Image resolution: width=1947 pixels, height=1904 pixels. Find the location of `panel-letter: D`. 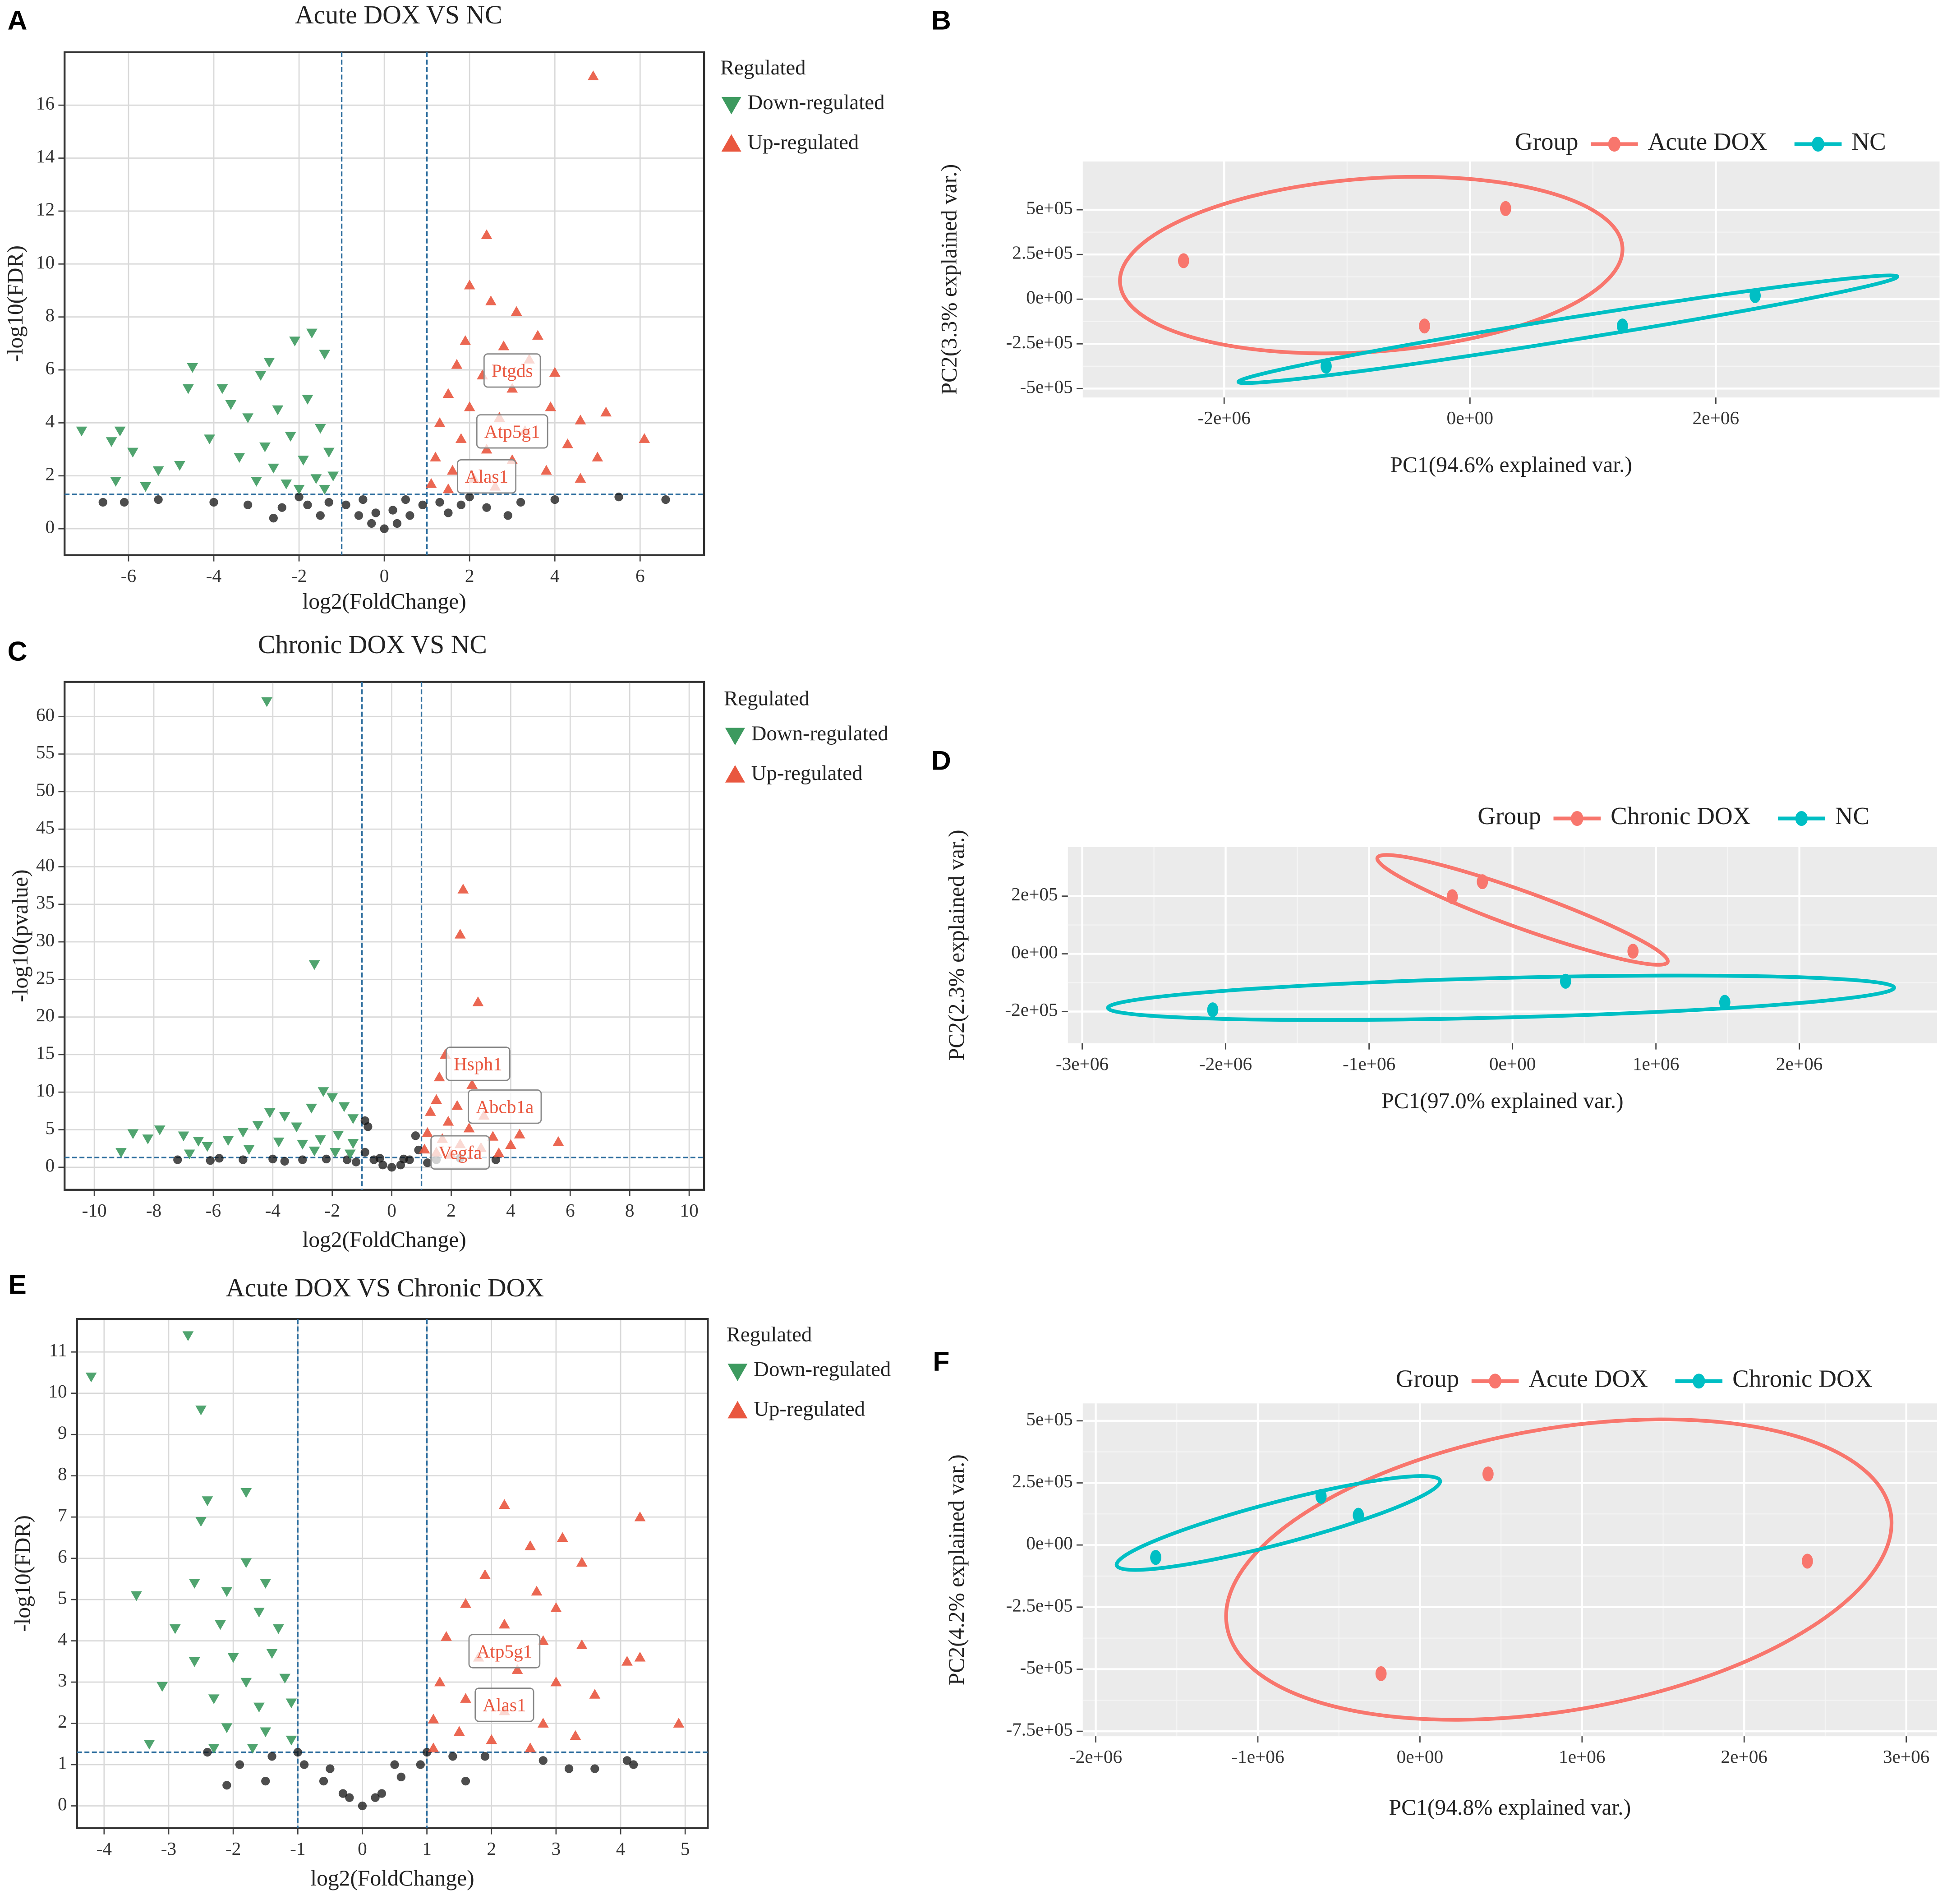

panel-letter: D is located at coordinates (941, 760).